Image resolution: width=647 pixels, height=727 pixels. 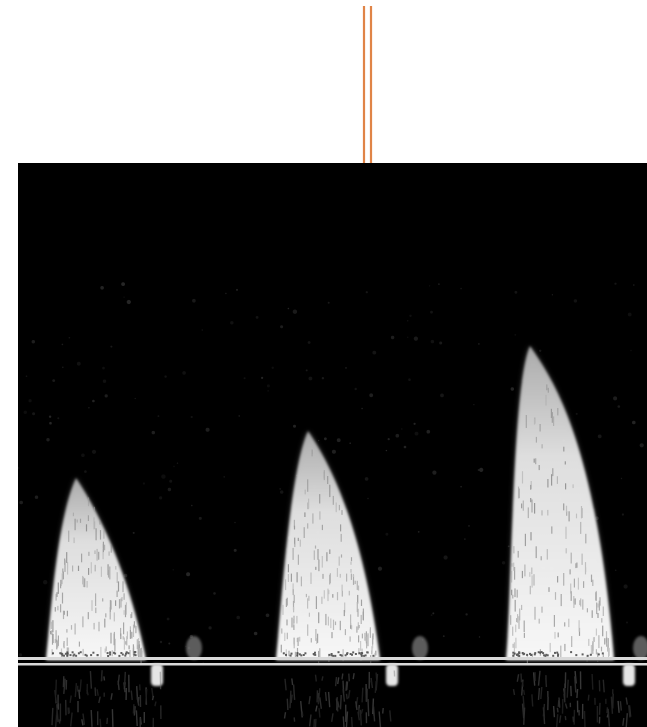 I want to click on baseline-upper, so click(x=332, y=658).